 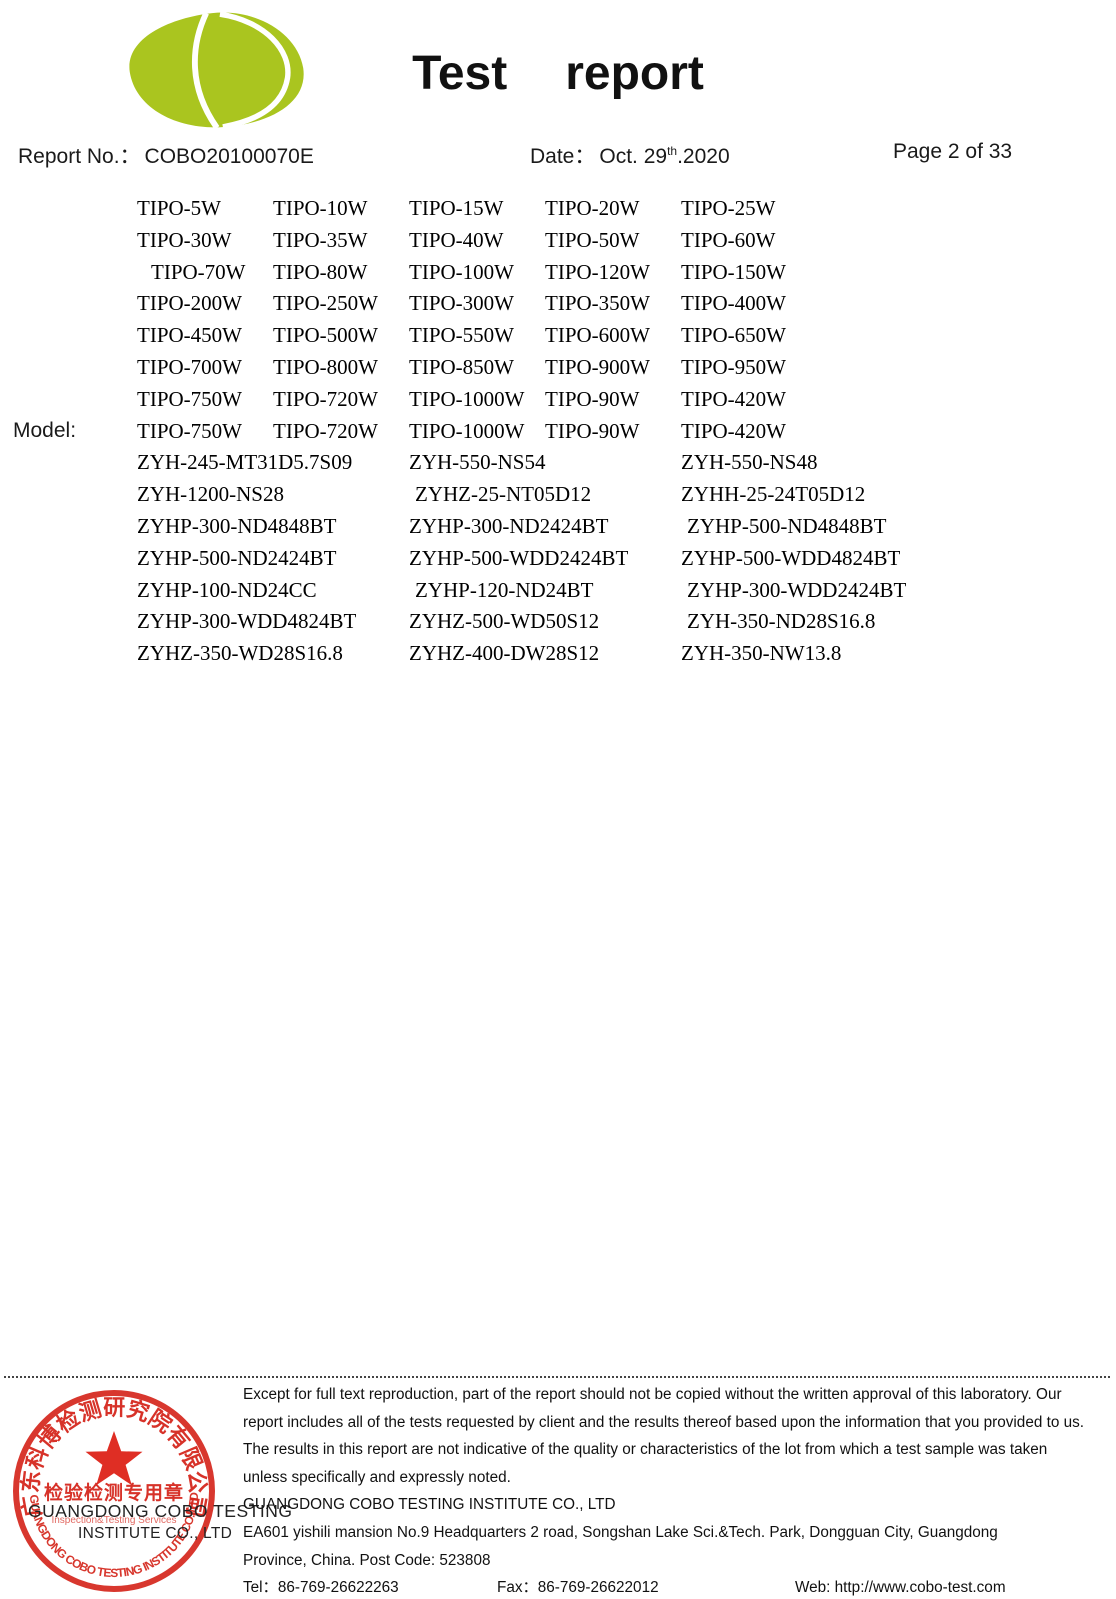 I want to click on model-cell: ZYHP-300-ND4848BT, so click(x=237, y=525).